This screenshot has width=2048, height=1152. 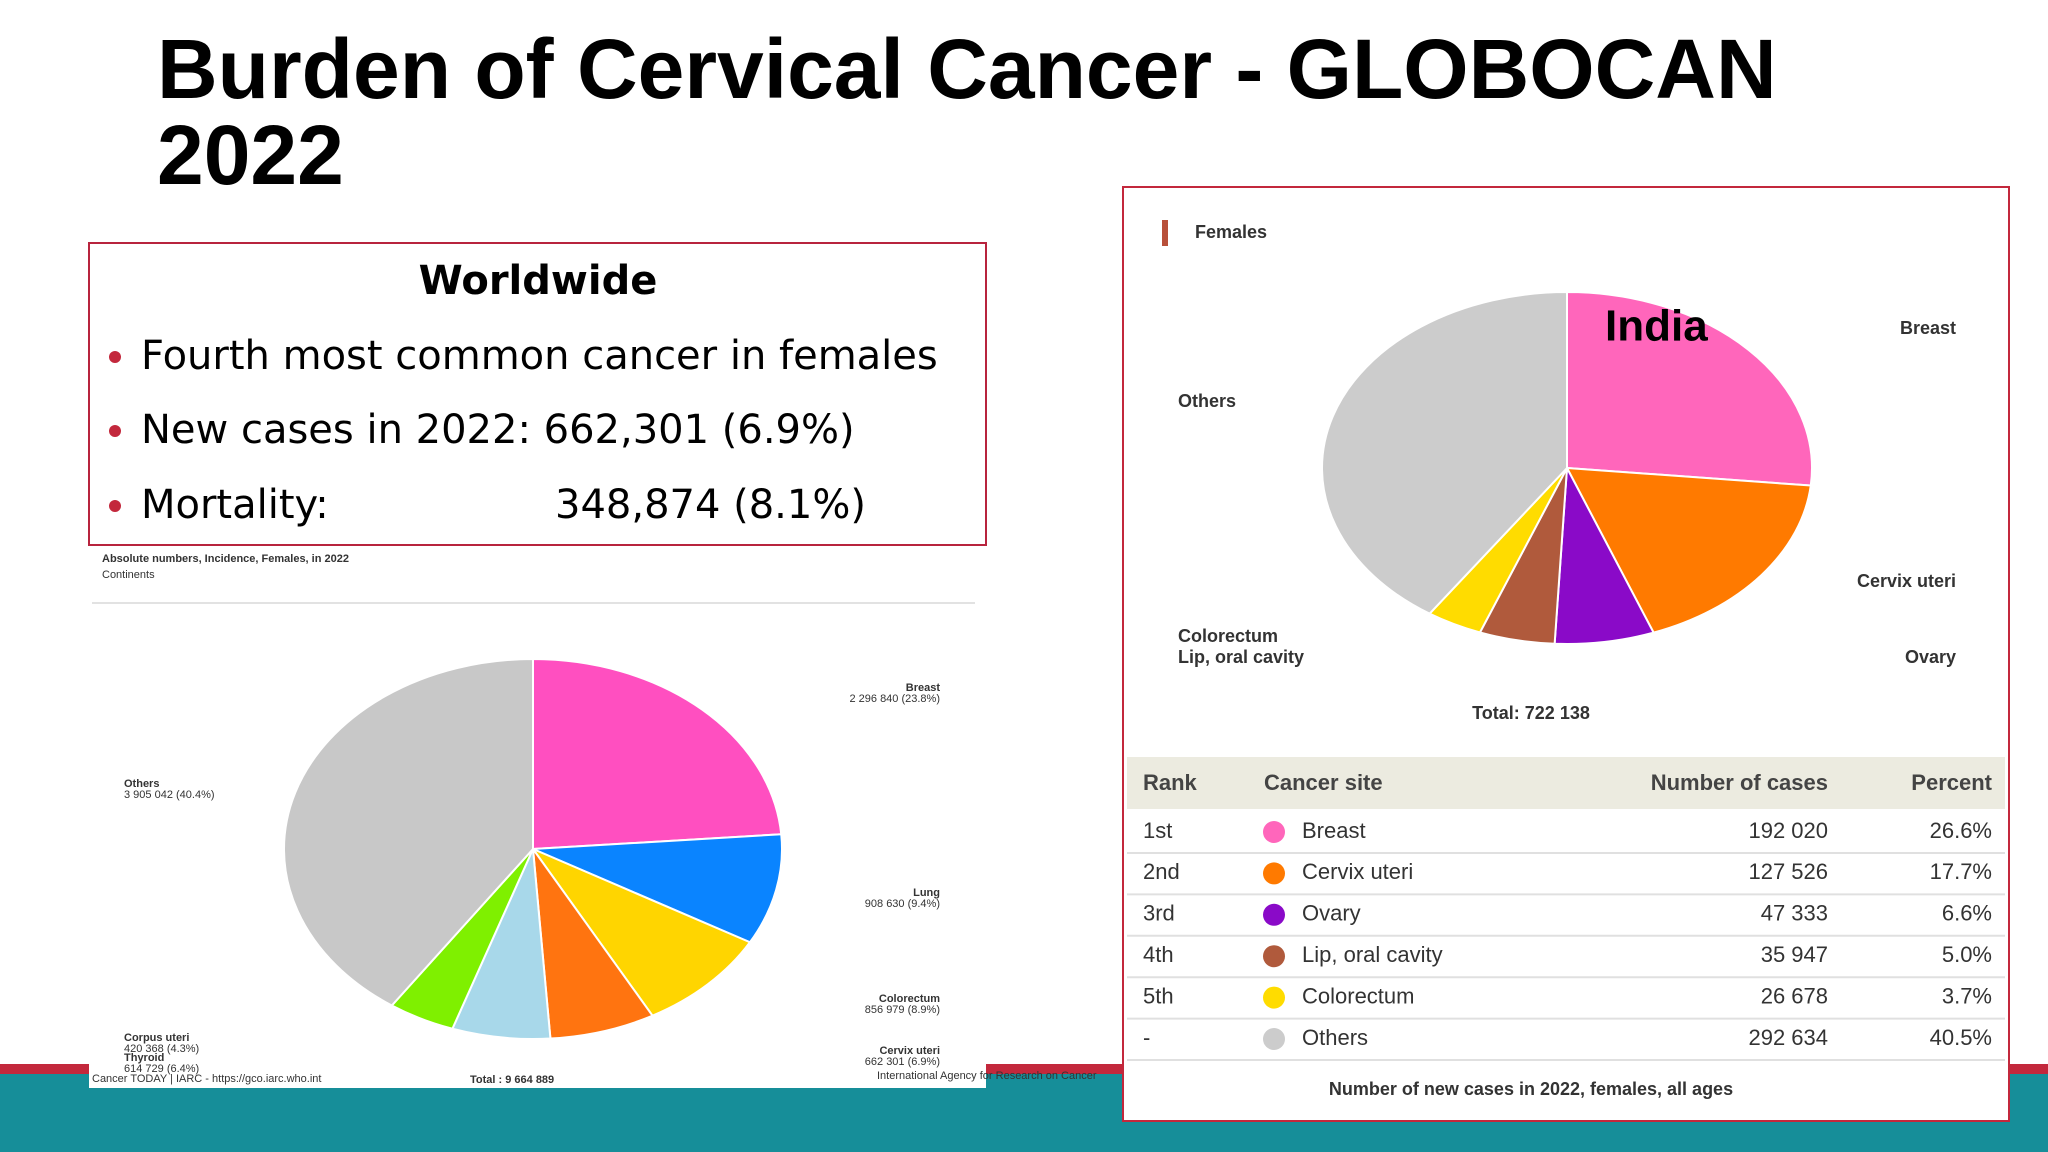 I want to click on slice-value-label: 856 979 (8.9%), so click(x=902, y=1010).